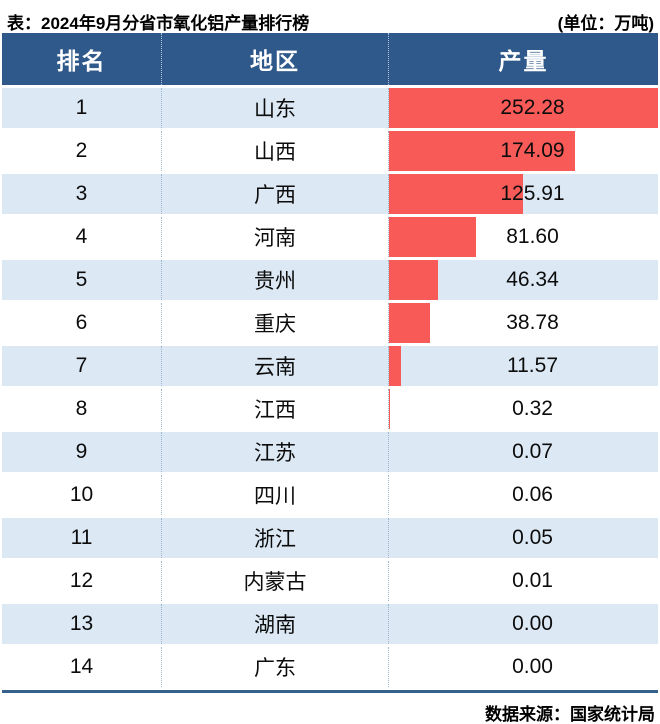  Describe the element at coordinates (532, 408) in the screenshot. I see `value-label: 0.32` at that location.